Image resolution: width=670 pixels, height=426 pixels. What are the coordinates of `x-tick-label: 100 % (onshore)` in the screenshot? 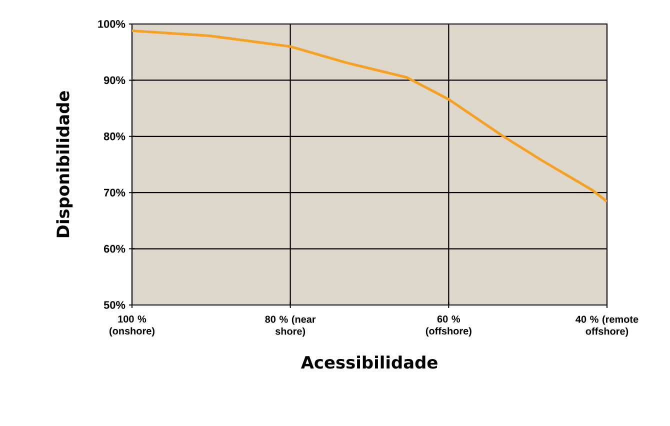 It's located at (132, 326).